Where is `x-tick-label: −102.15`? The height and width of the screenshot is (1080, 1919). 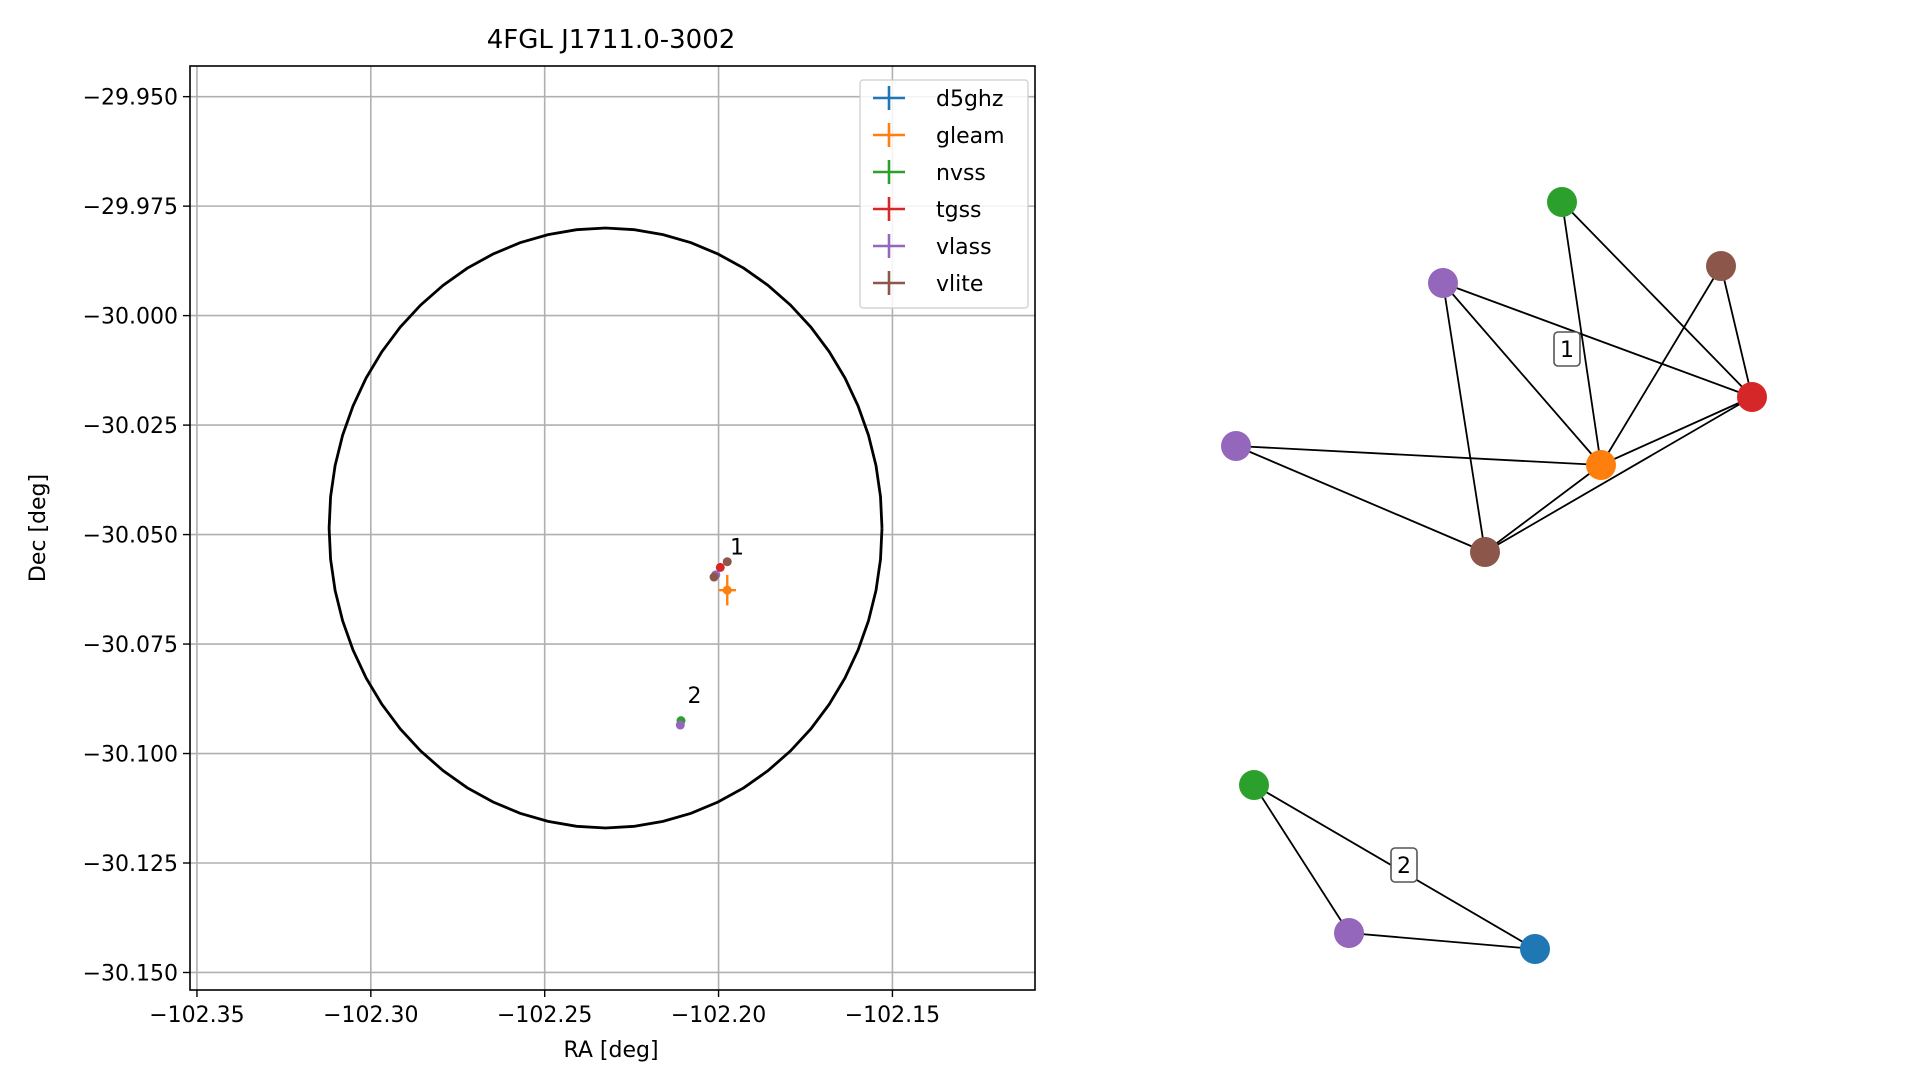 x-tick-label: −102.15 is located at coordinates (892, 1015).